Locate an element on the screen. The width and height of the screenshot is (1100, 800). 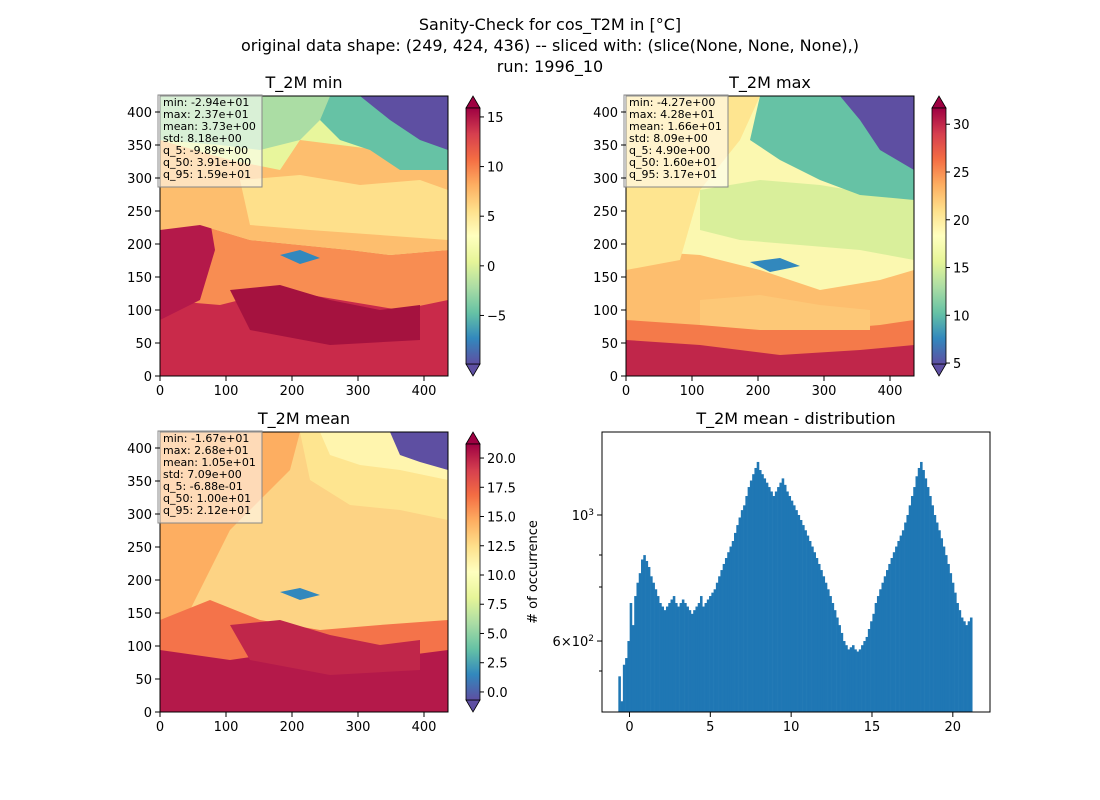
panel-title: T_2M min is located at coordinates (303, 83).